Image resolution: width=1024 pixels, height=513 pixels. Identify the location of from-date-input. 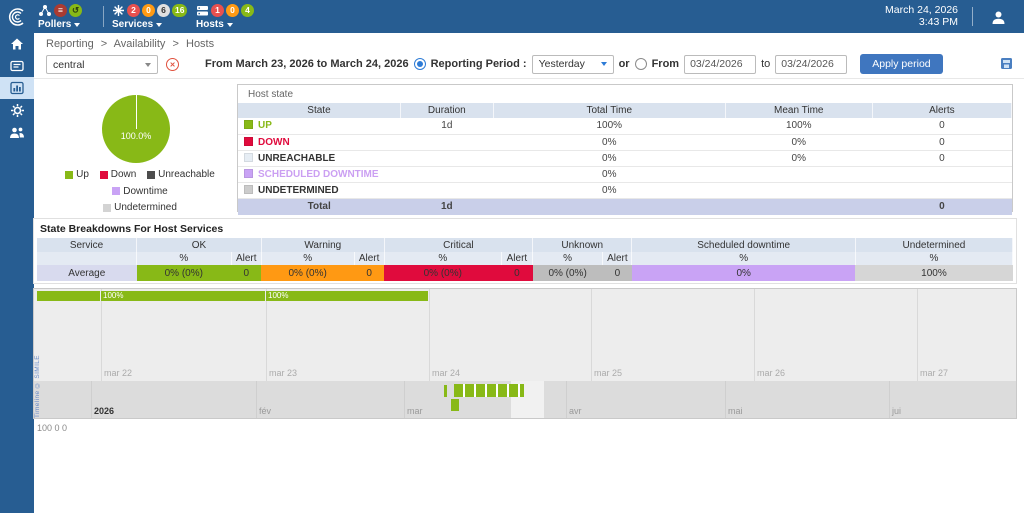
(720, 64).